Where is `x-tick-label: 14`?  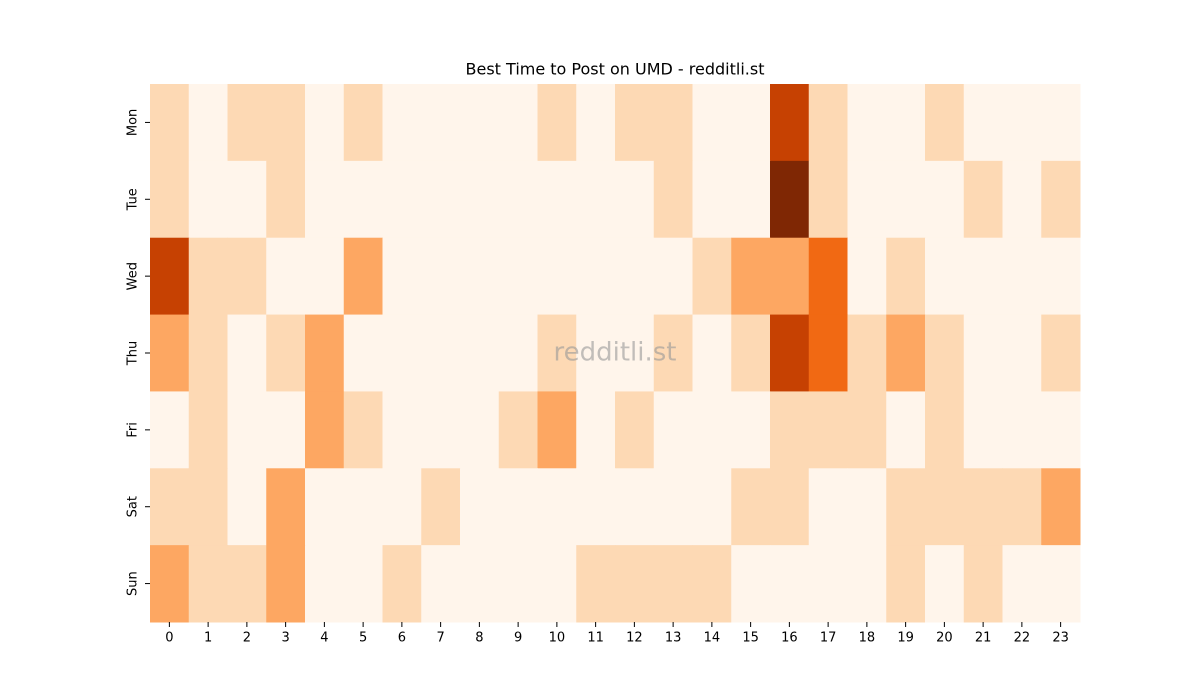
x-tick-label: 14 is located at coordinates (712, 638).